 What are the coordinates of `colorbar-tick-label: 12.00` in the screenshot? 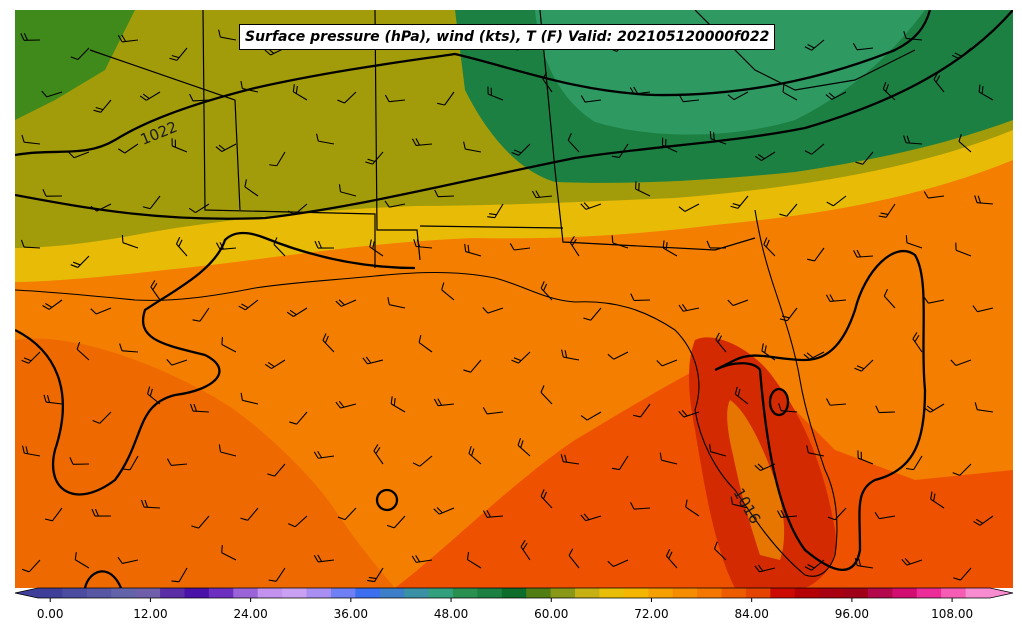 It's located at (150, 614).